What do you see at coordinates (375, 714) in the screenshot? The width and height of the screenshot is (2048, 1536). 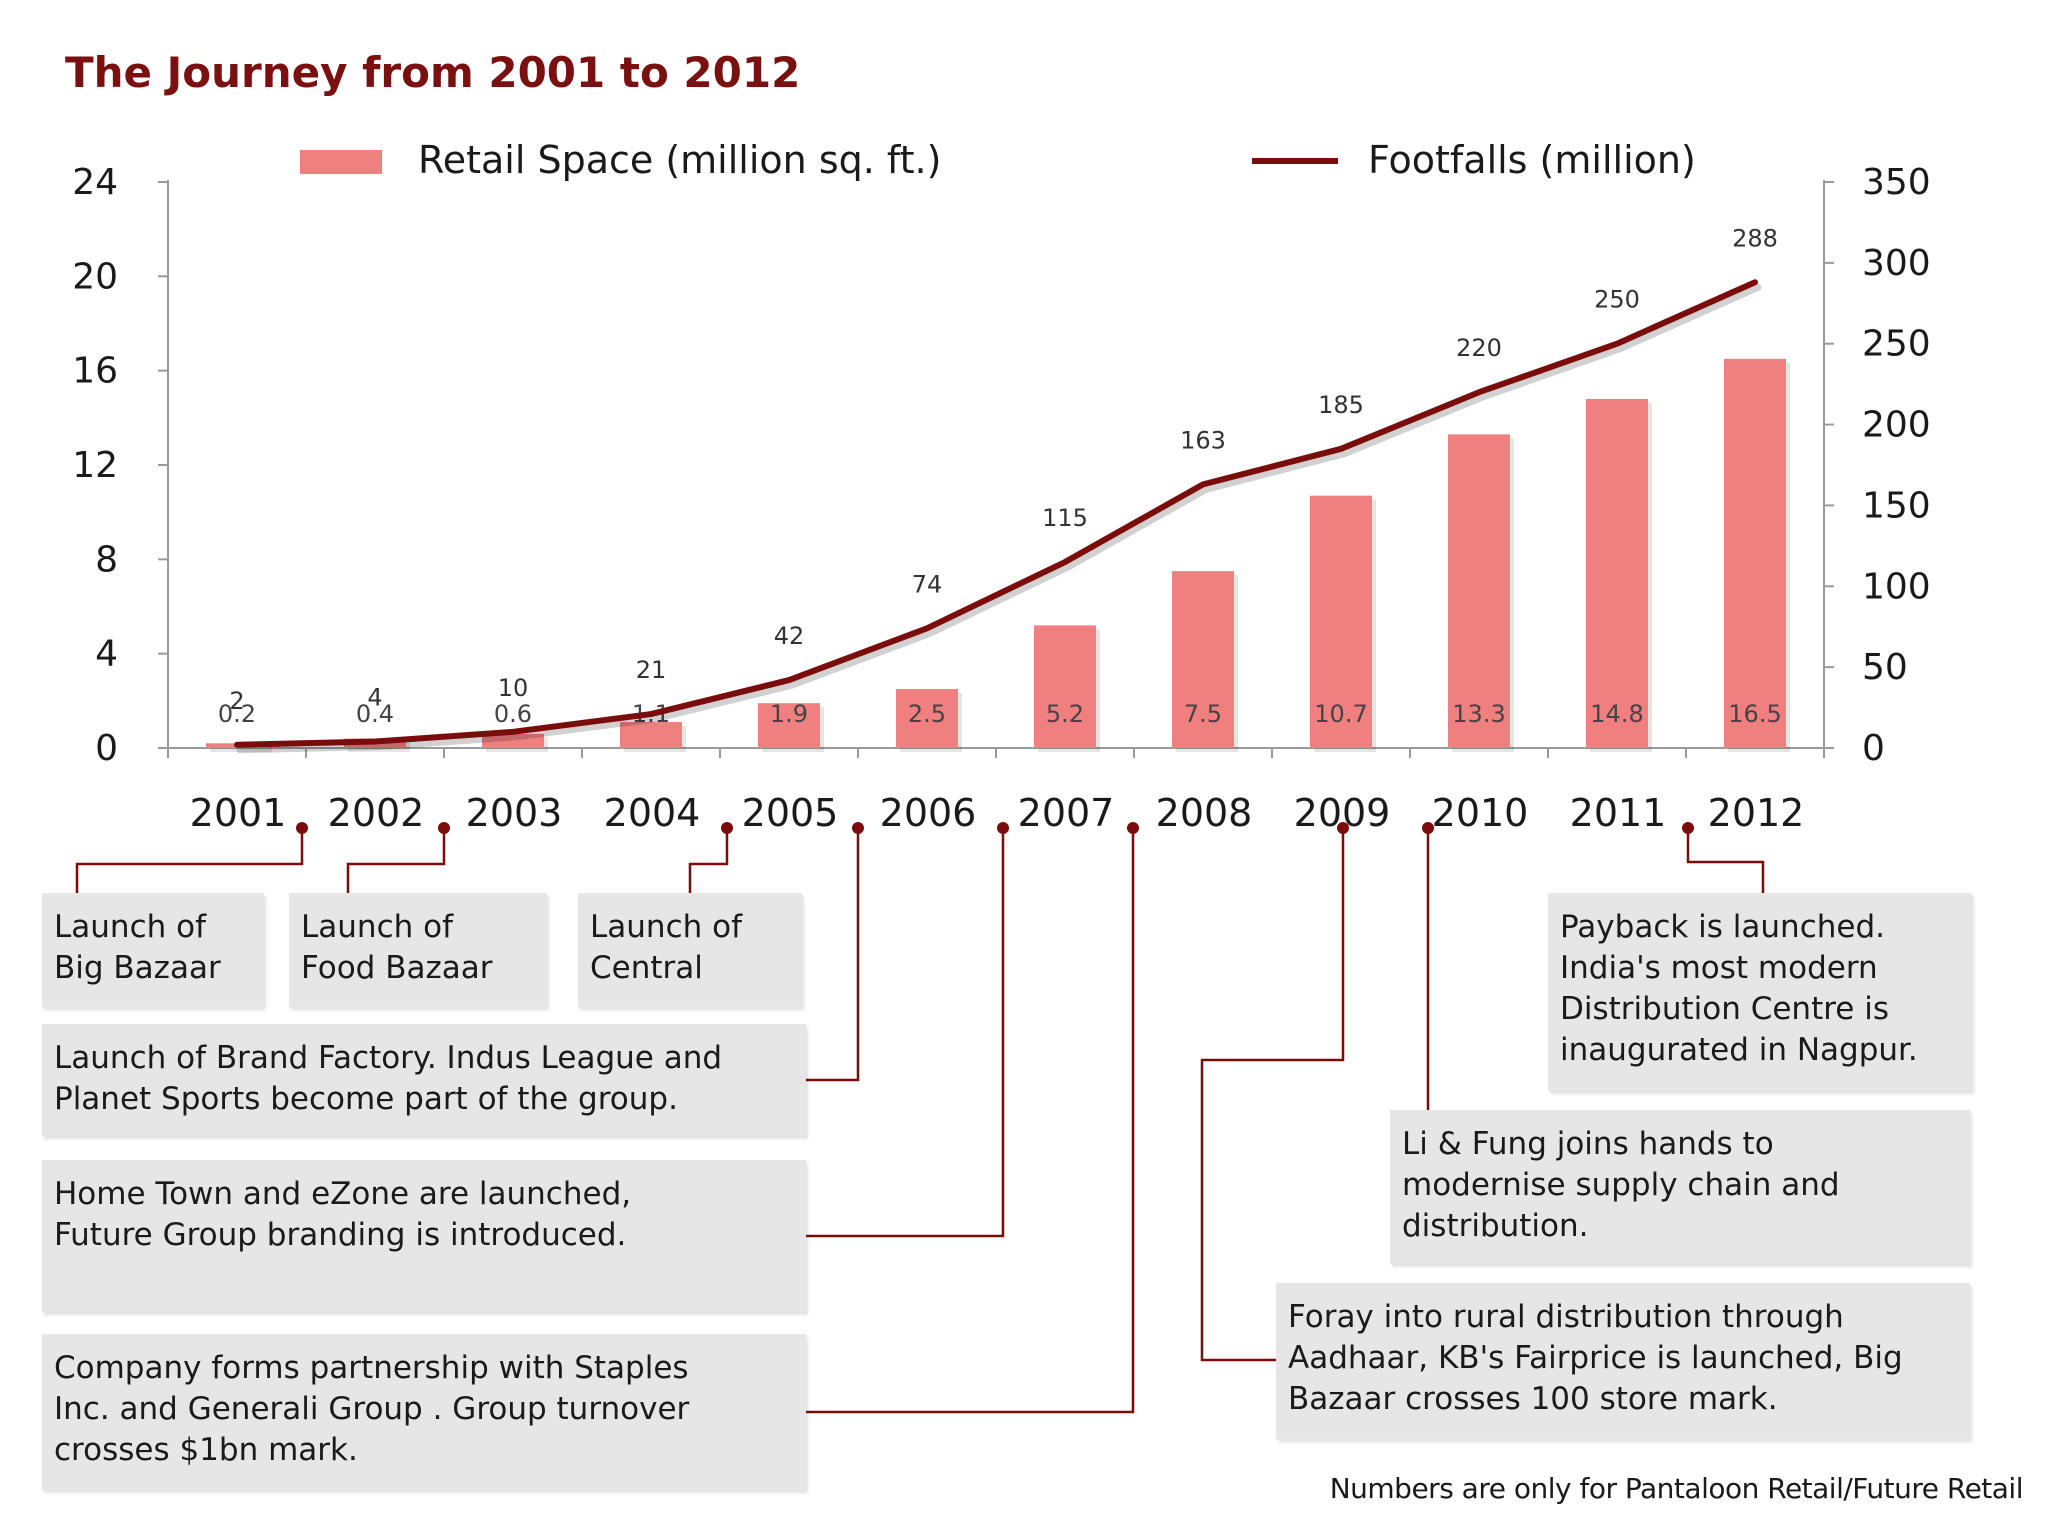 I see `bar-value-label: 0.4` at bounding box center [375, 714].